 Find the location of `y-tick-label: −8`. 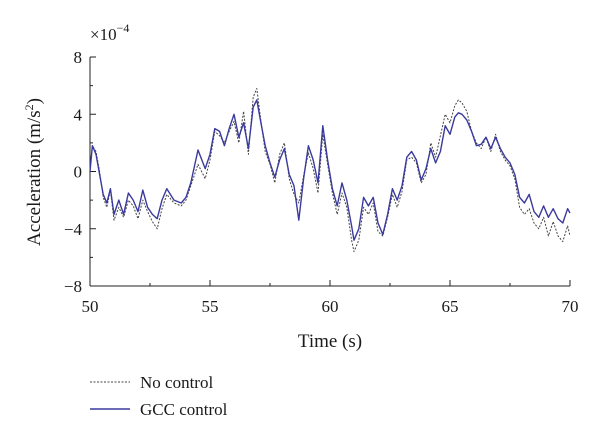

y-tick-label: −8 is located at coordinates (73, 286).